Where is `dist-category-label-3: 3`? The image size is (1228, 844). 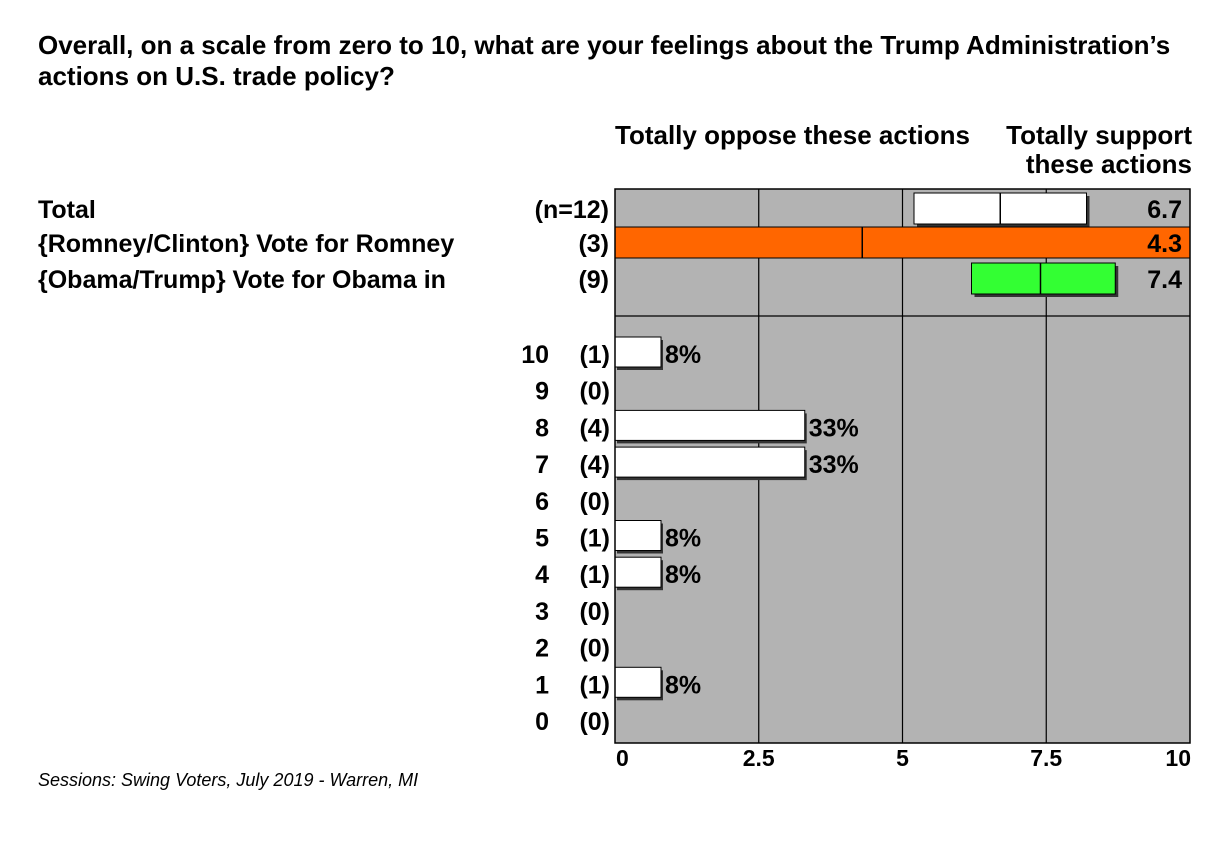
dist-category-label-3: 3 is located at coordinates (542, 612).